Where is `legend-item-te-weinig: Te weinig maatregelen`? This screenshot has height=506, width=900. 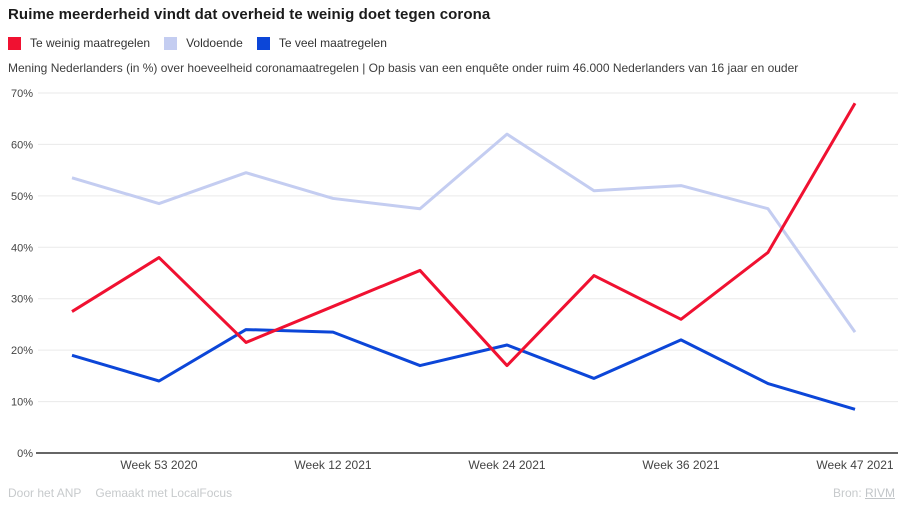 legend-item-te-weinig: Te weinig maatregelen is located at coordinates (79, 43).